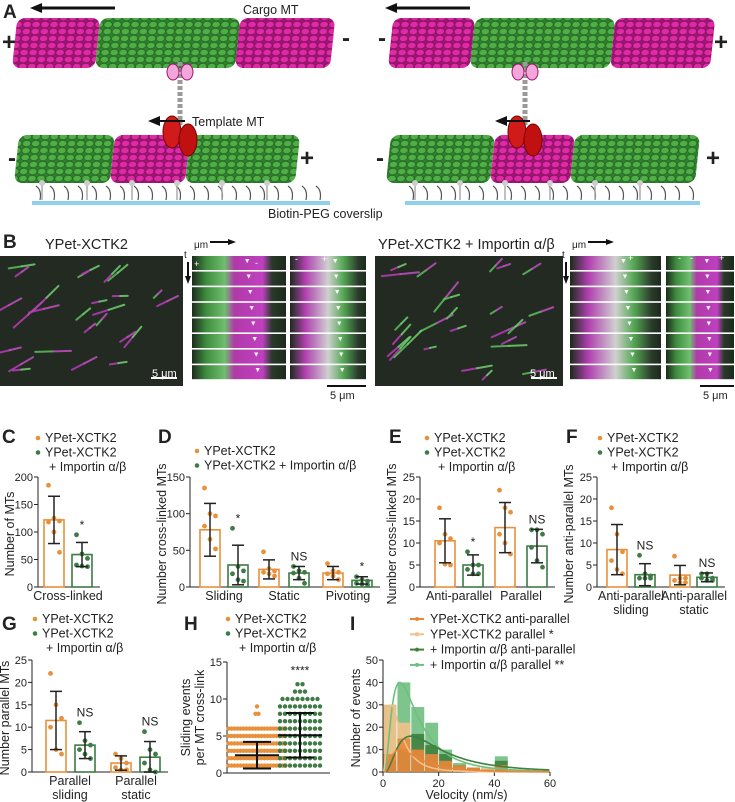 This screenshot has width=735, height=802. Describe the element at coordinates (713, 158) in the screenshot. I see `template-right-end-sign-2: +` at that location.